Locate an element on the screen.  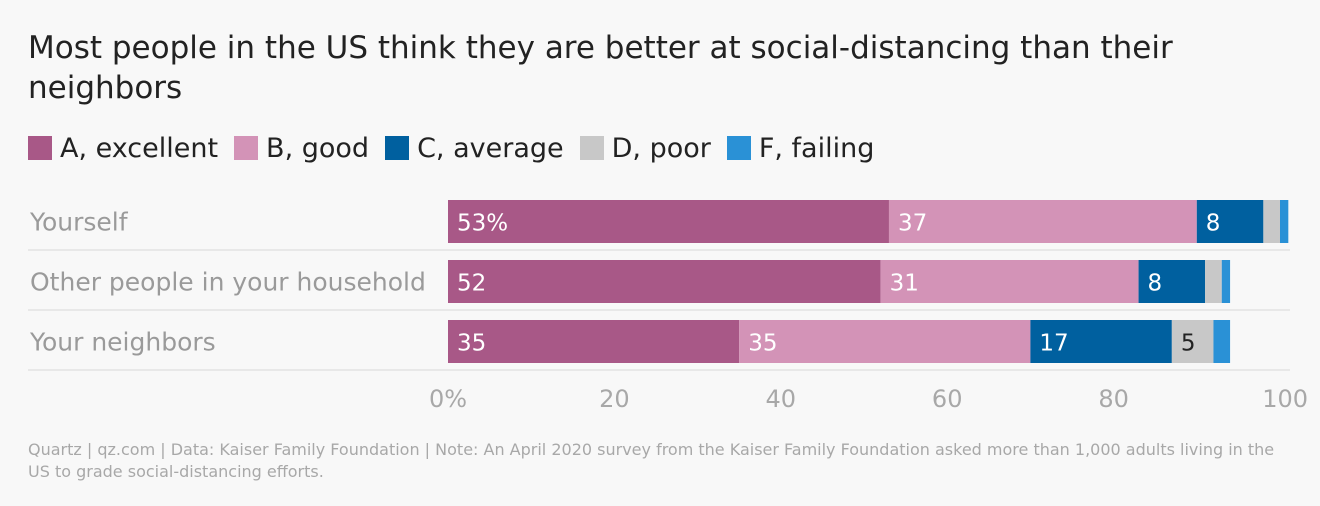
legend-item: C, average is located at coordinates (474, 148).